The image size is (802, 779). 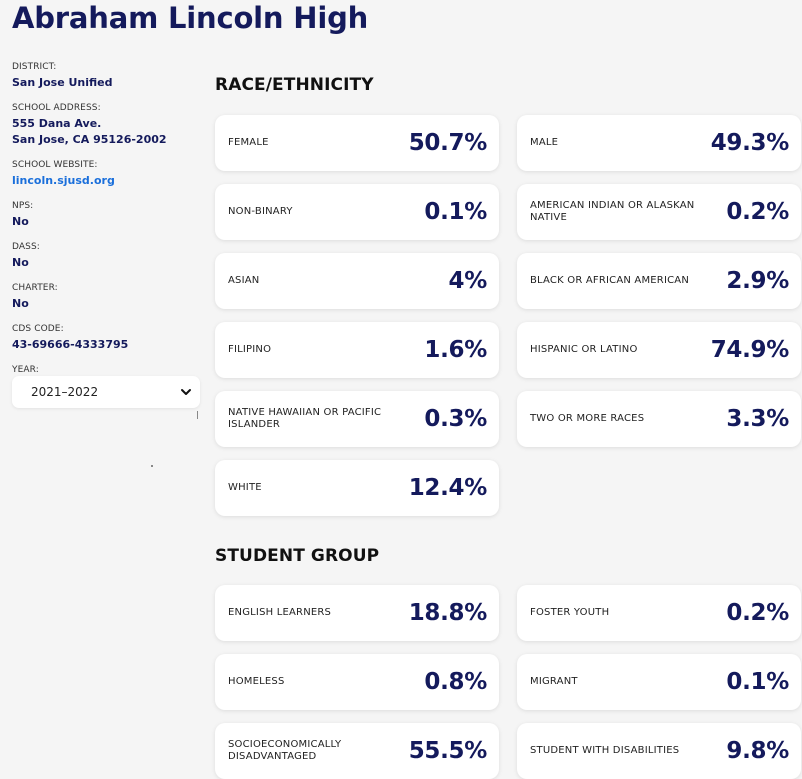 I want to click on stat-card: TWO OR MORE RACES 3.3%, so click(x=659, y=419).